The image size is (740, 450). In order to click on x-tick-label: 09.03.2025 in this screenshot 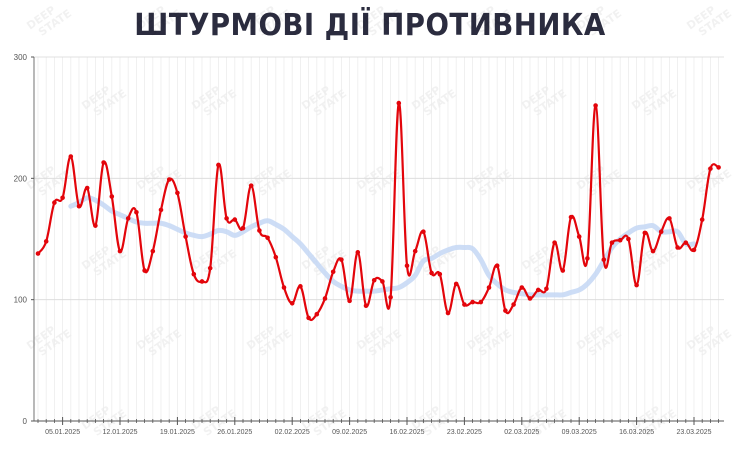, I will do `click(579, 432)`.